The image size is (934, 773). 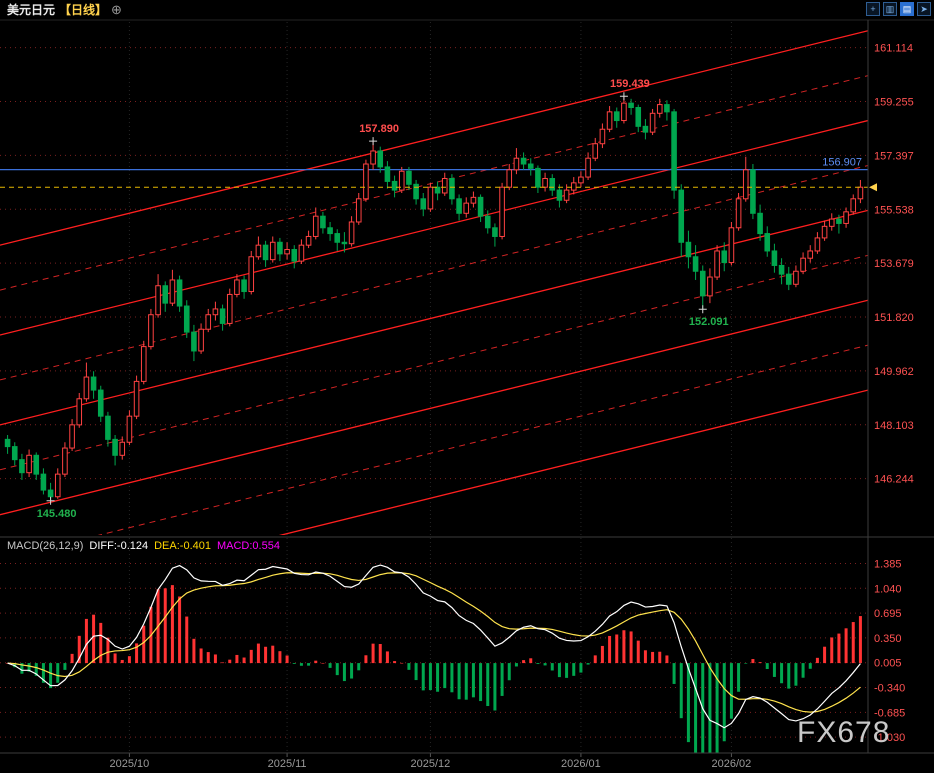 I want to click on svg-text: 156.907, so click(x=842, y=163).